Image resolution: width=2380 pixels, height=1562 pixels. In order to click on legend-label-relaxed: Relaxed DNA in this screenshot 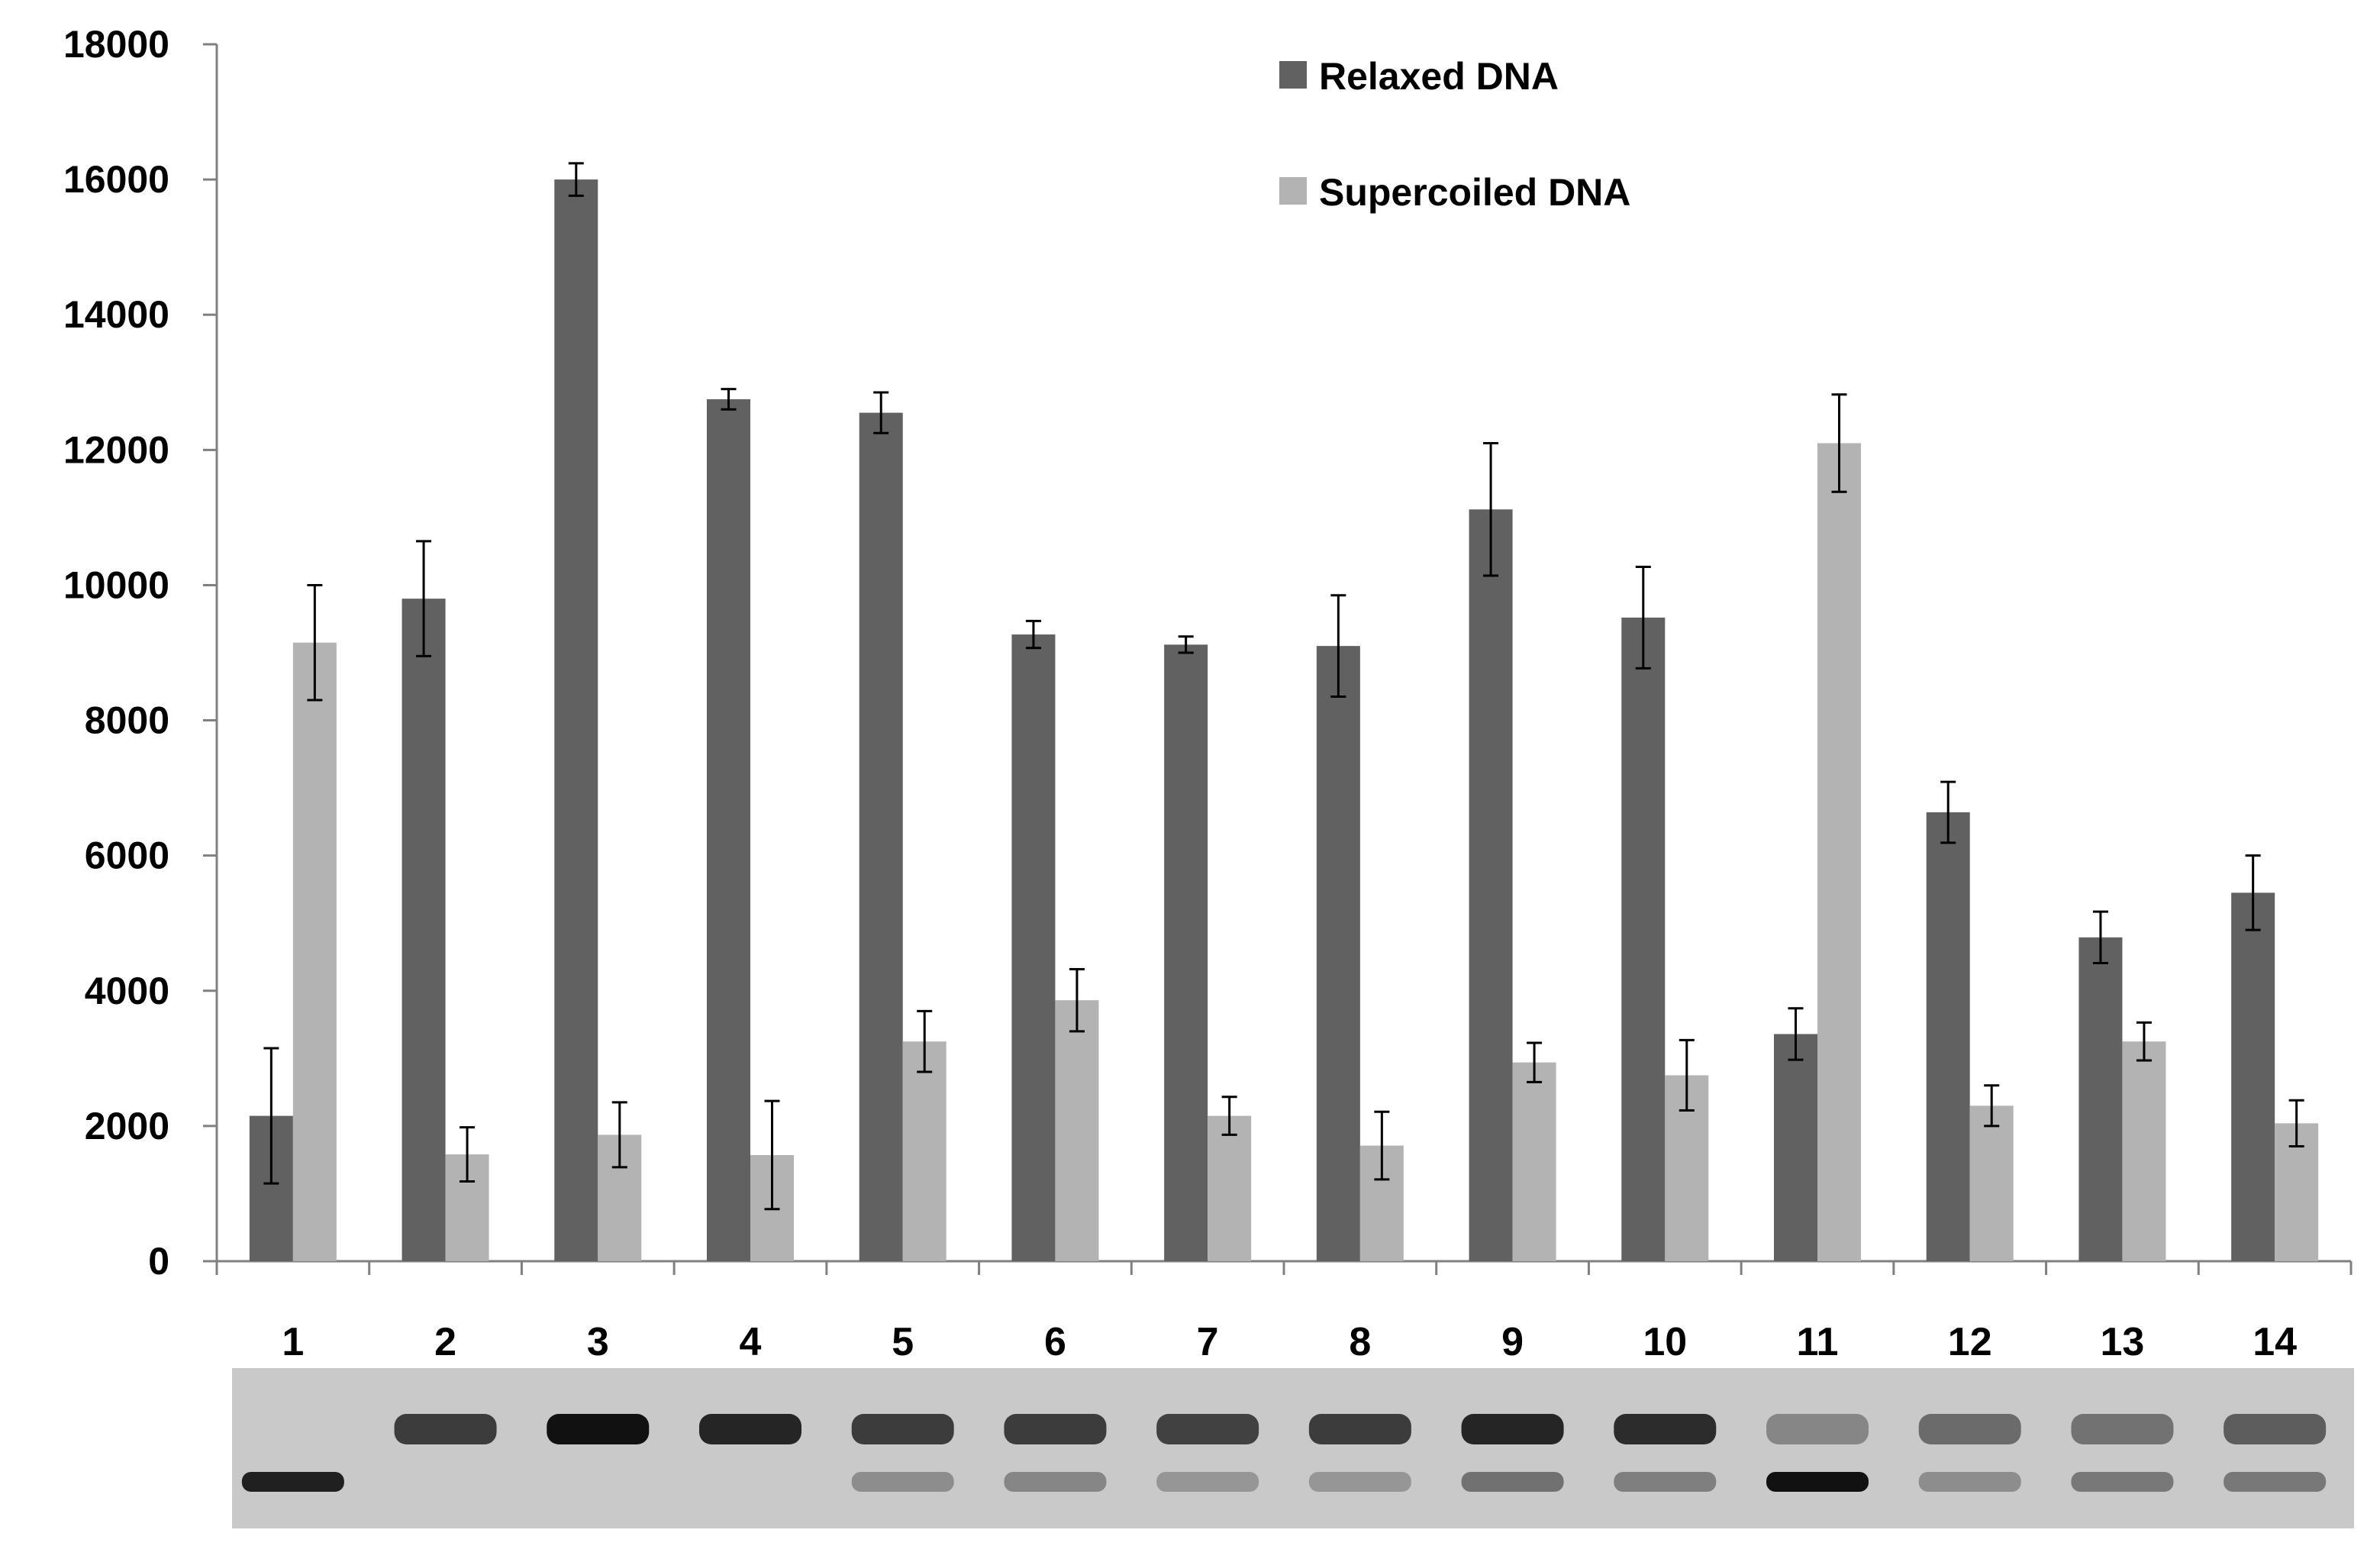, I will do `click(1439, 76)`.